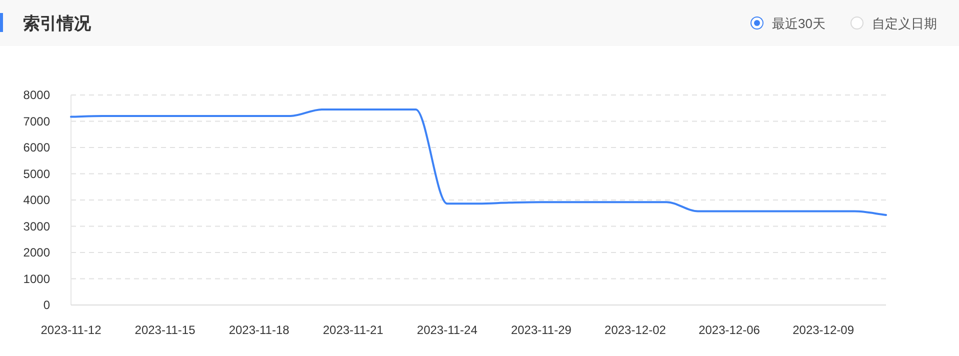  I want to click on y-tick-label: 6000, so click(36, 147).